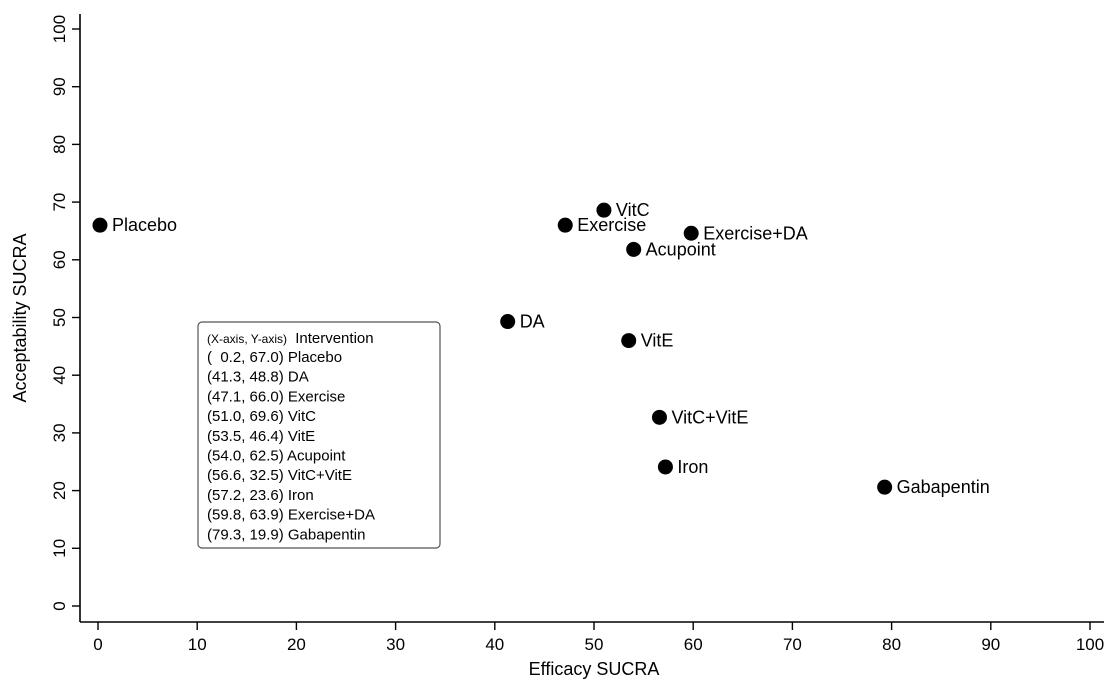  What do you see at coordinates (659, 417) in the screenshot?
I see `point-vitc-vite` at bounding box center [659, 417].